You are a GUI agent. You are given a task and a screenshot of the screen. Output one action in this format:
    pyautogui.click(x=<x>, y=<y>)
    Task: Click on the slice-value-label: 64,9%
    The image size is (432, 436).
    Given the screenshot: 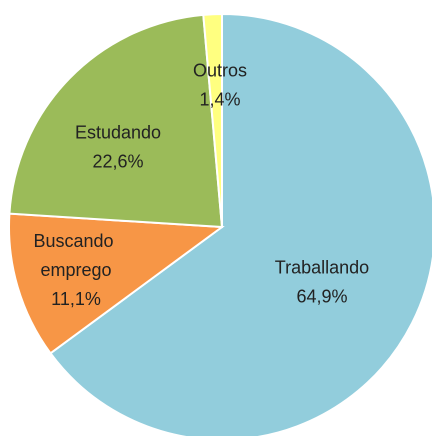 What is the action you would take?
    pyautogui.click(x=321, y=296)
    